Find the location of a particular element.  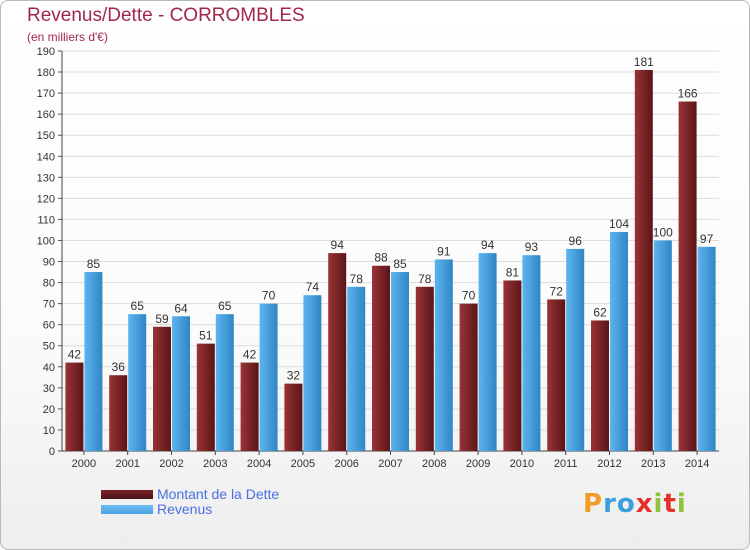

legend-swatch-revenue is located at coordinates (127, 509).